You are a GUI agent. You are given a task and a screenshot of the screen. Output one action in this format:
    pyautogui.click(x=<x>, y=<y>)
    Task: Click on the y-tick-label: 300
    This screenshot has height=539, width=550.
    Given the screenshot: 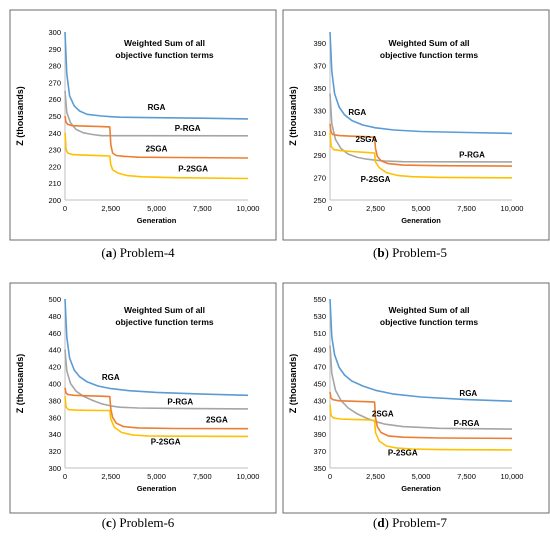 What is the action you would take?
    pyautogui.click(x=54, y=32)
    